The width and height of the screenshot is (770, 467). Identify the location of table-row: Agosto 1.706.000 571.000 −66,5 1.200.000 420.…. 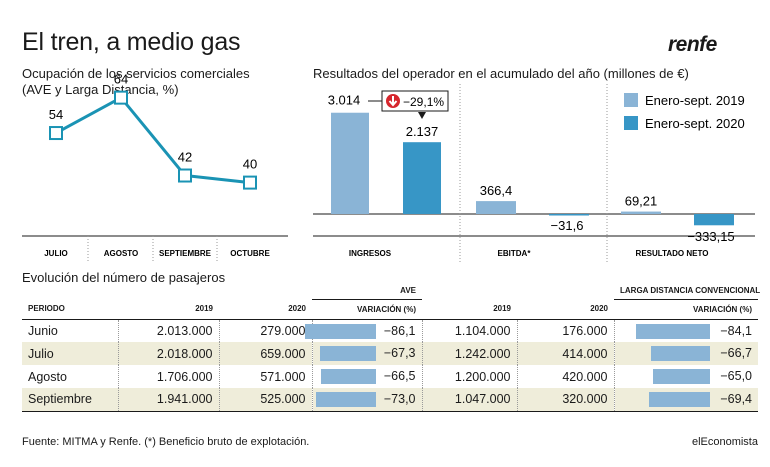
(390, 376).